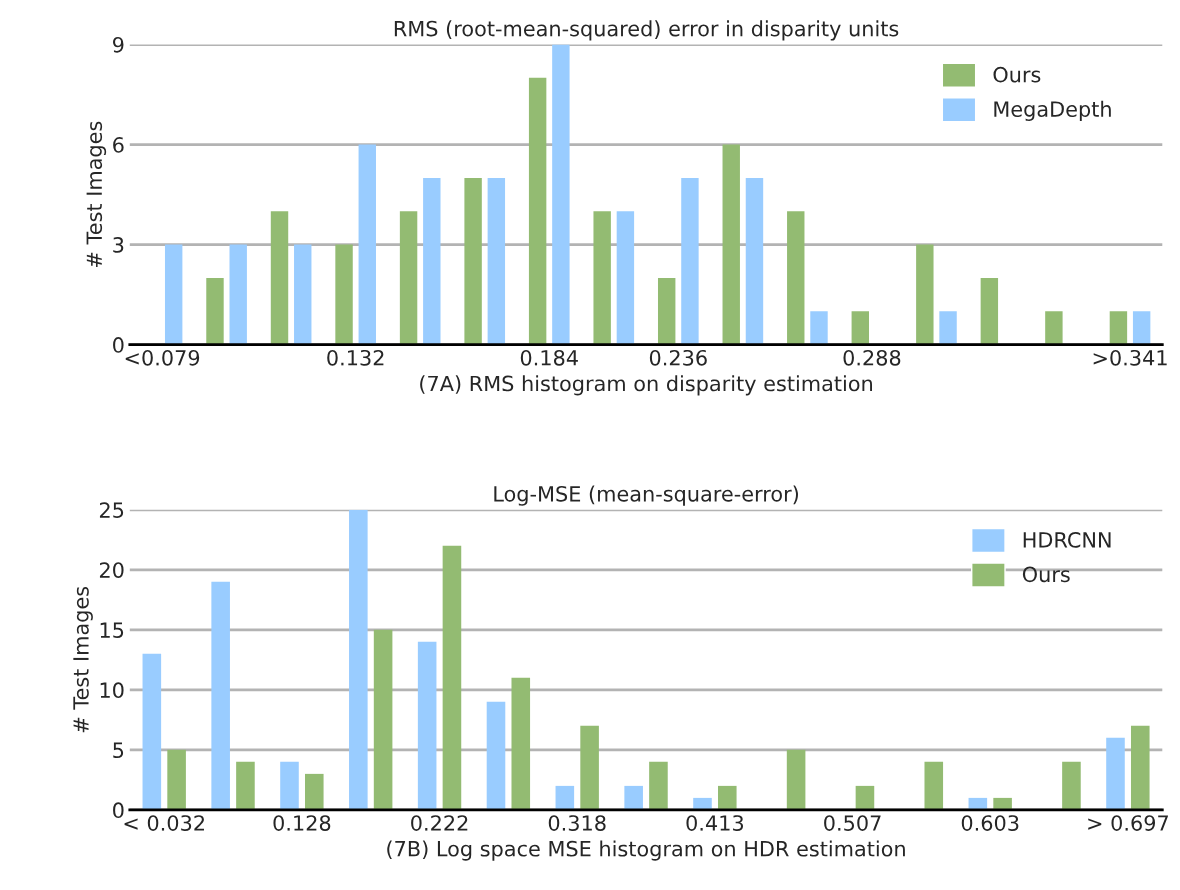  I want to click on x-axis-title: (7A) RMS histogram on disparity estimation, so click(646, 385).